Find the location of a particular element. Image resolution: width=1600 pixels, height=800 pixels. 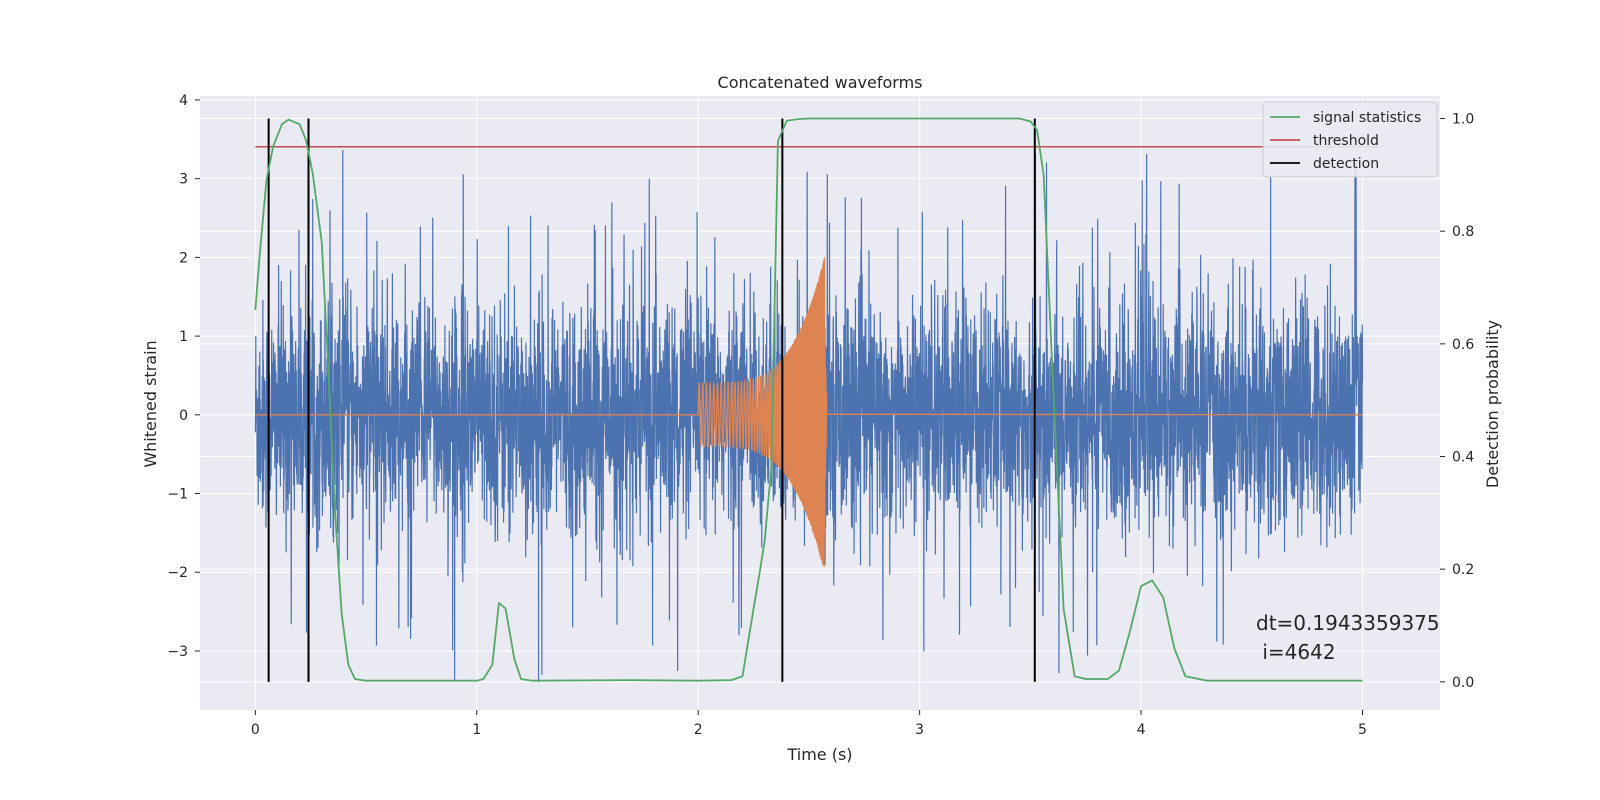

right-y-tick-label: 0.6 is located at coordinates (1463, 345).